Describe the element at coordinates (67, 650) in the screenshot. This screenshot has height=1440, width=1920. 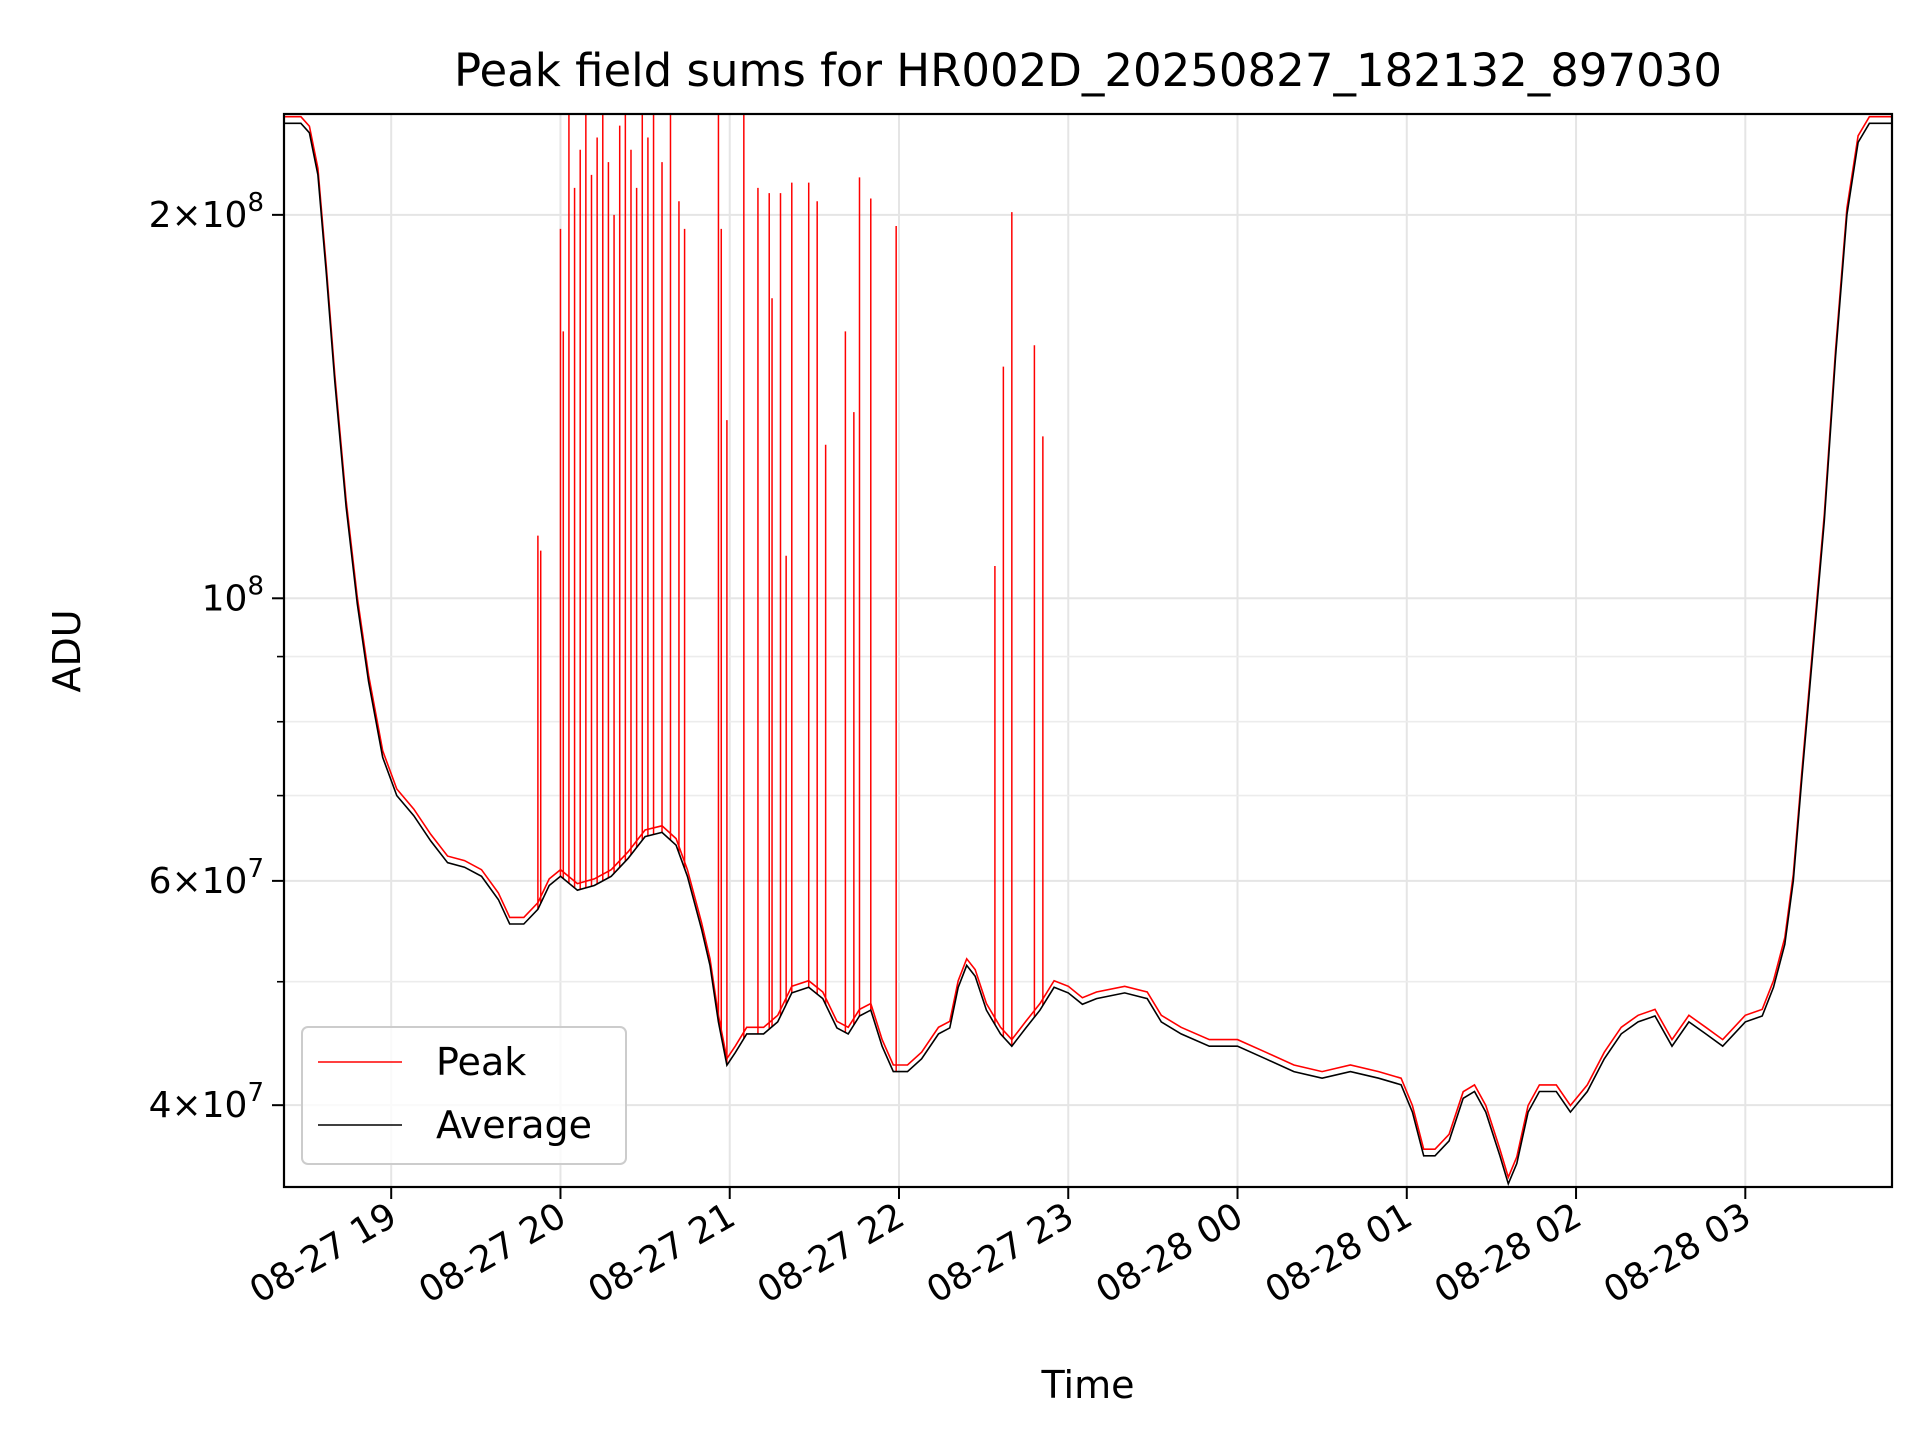
I see `y-axis-title: ADU` at that location.